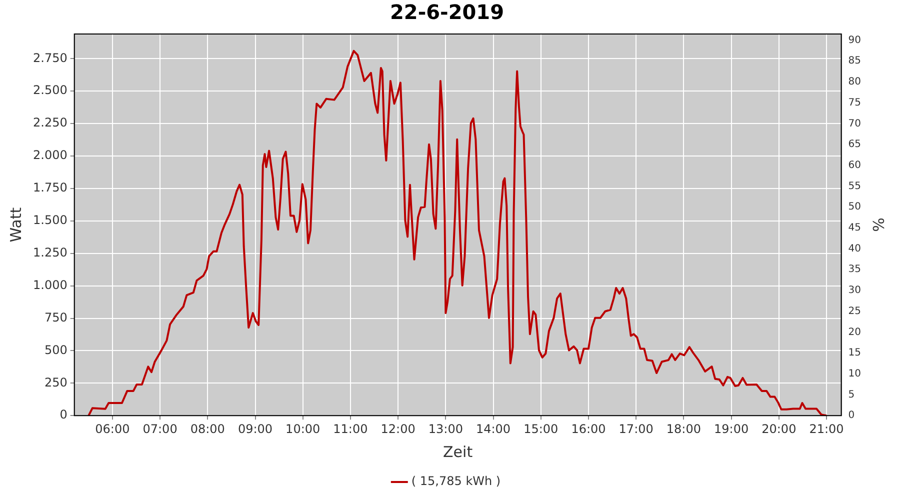  What do you see at coordinates (50, 252) in the screenshot?
I see `y-tick-label: 1.250` at bounding box center [50, 252].